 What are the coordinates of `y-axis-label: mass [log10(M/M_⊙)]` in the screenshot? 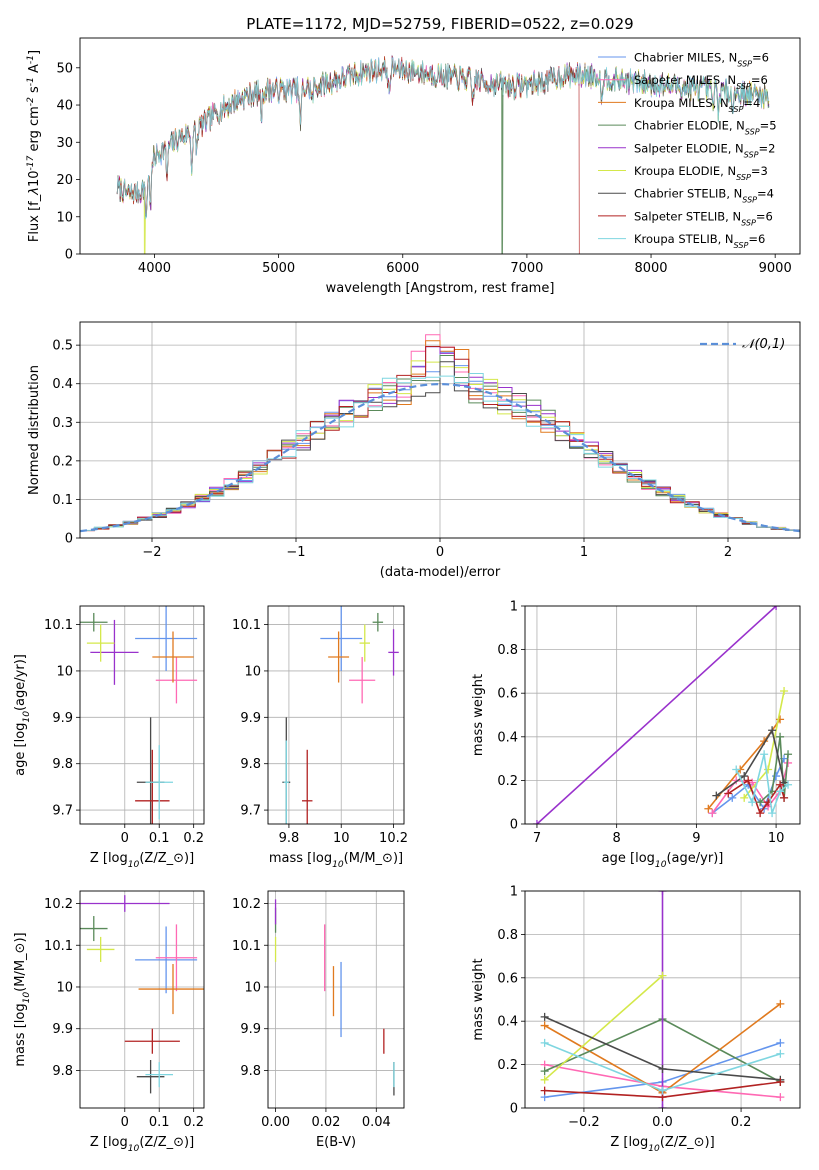 It's located at (22, 999).